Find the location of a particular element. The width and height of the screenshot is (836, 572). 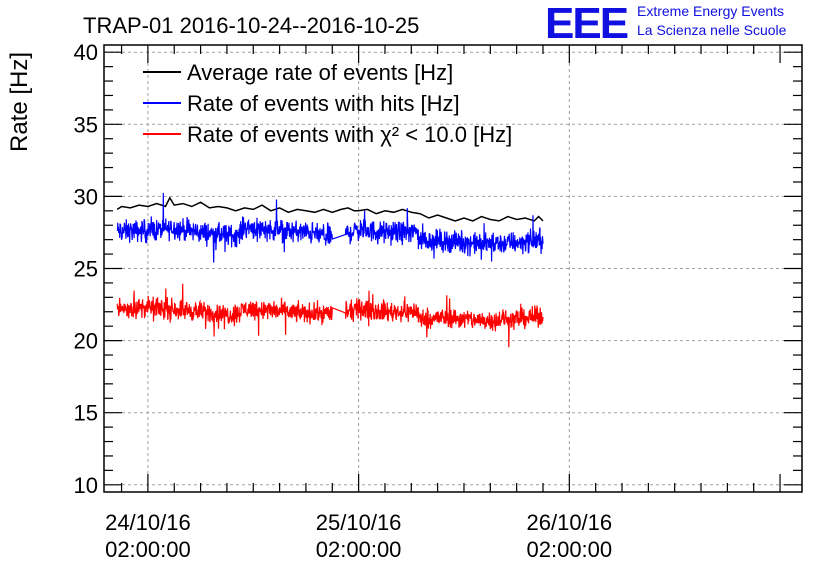

y-tick-label: 20 is located at coordinates (86, 341).